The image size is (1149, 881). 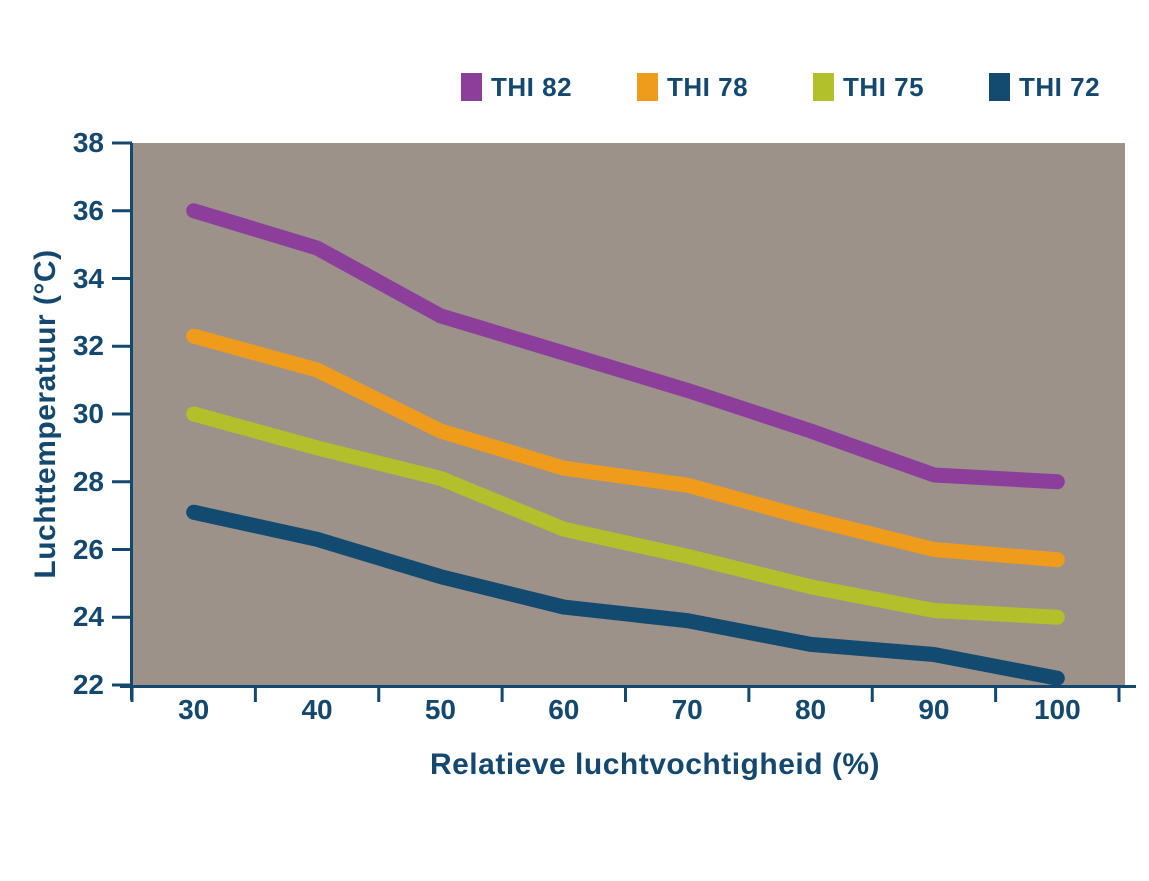 I want to click on legend: THI 82 THI 78 THI 75 THI 72, so click(x=805, y=87).